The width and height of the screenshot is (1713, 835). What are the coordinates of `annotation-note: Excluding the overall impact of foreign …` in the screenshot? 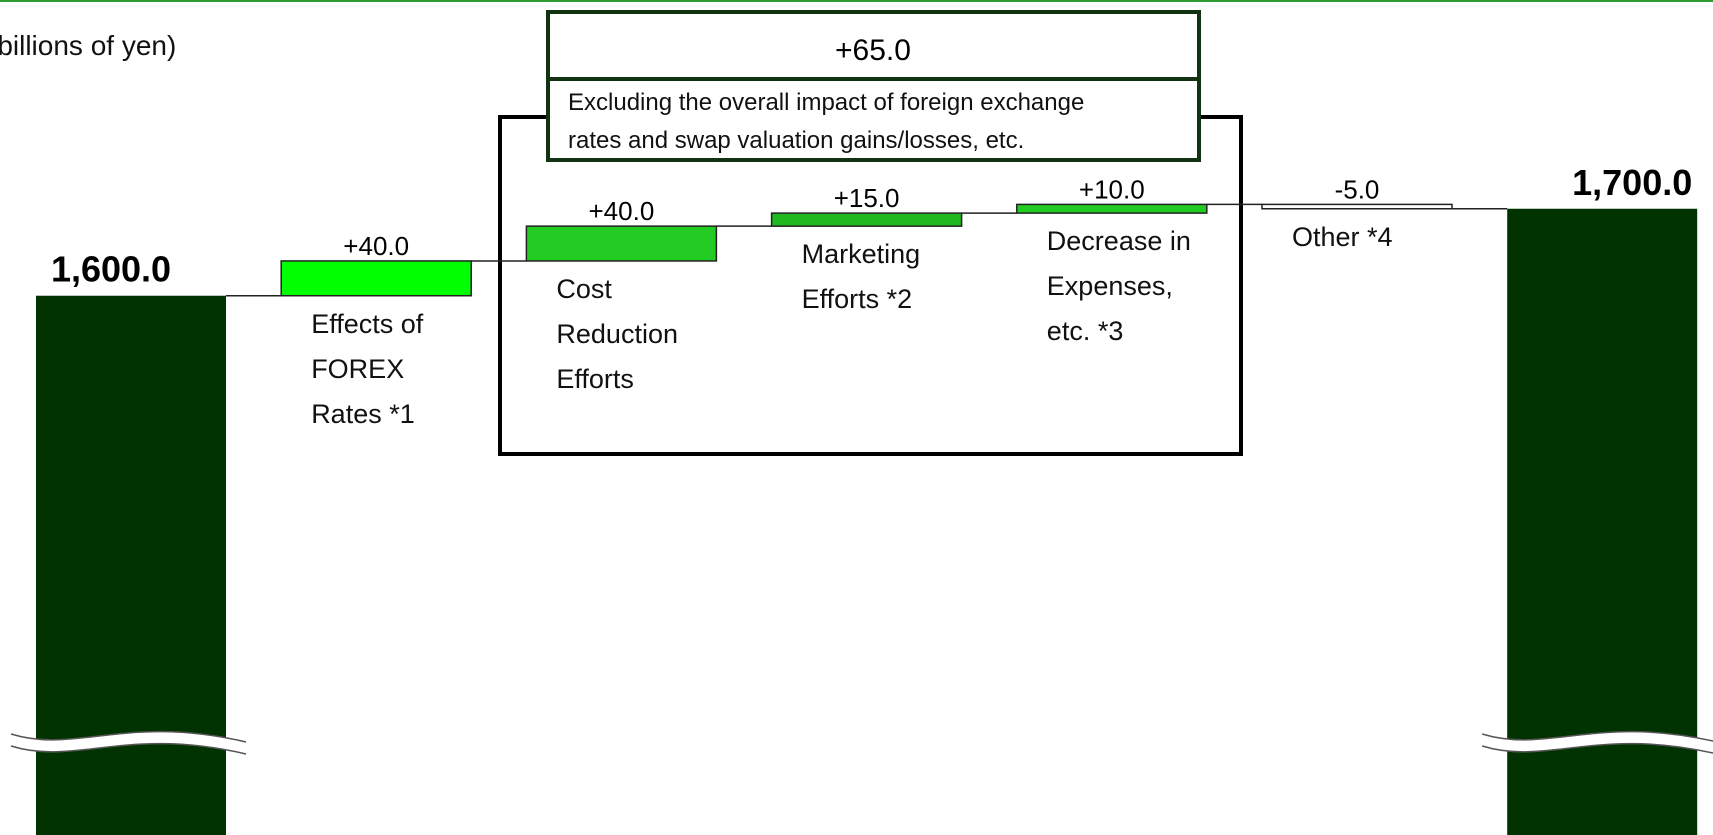 It's located at (826, 121).